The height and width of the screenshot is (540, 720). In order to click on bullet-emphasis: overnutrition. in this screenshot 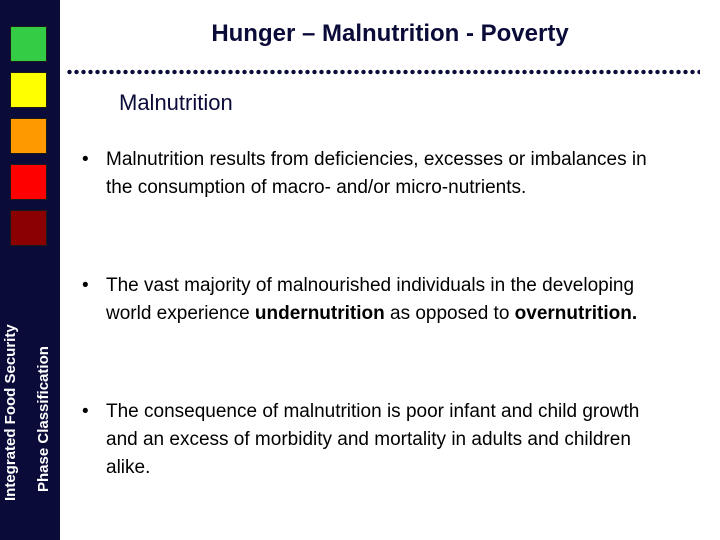, I will do `click(576, 313)`.